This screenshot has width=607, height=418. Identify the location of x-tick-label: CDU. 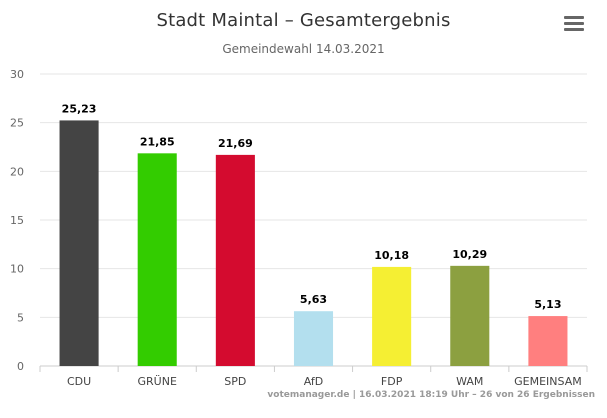
(79, 381).